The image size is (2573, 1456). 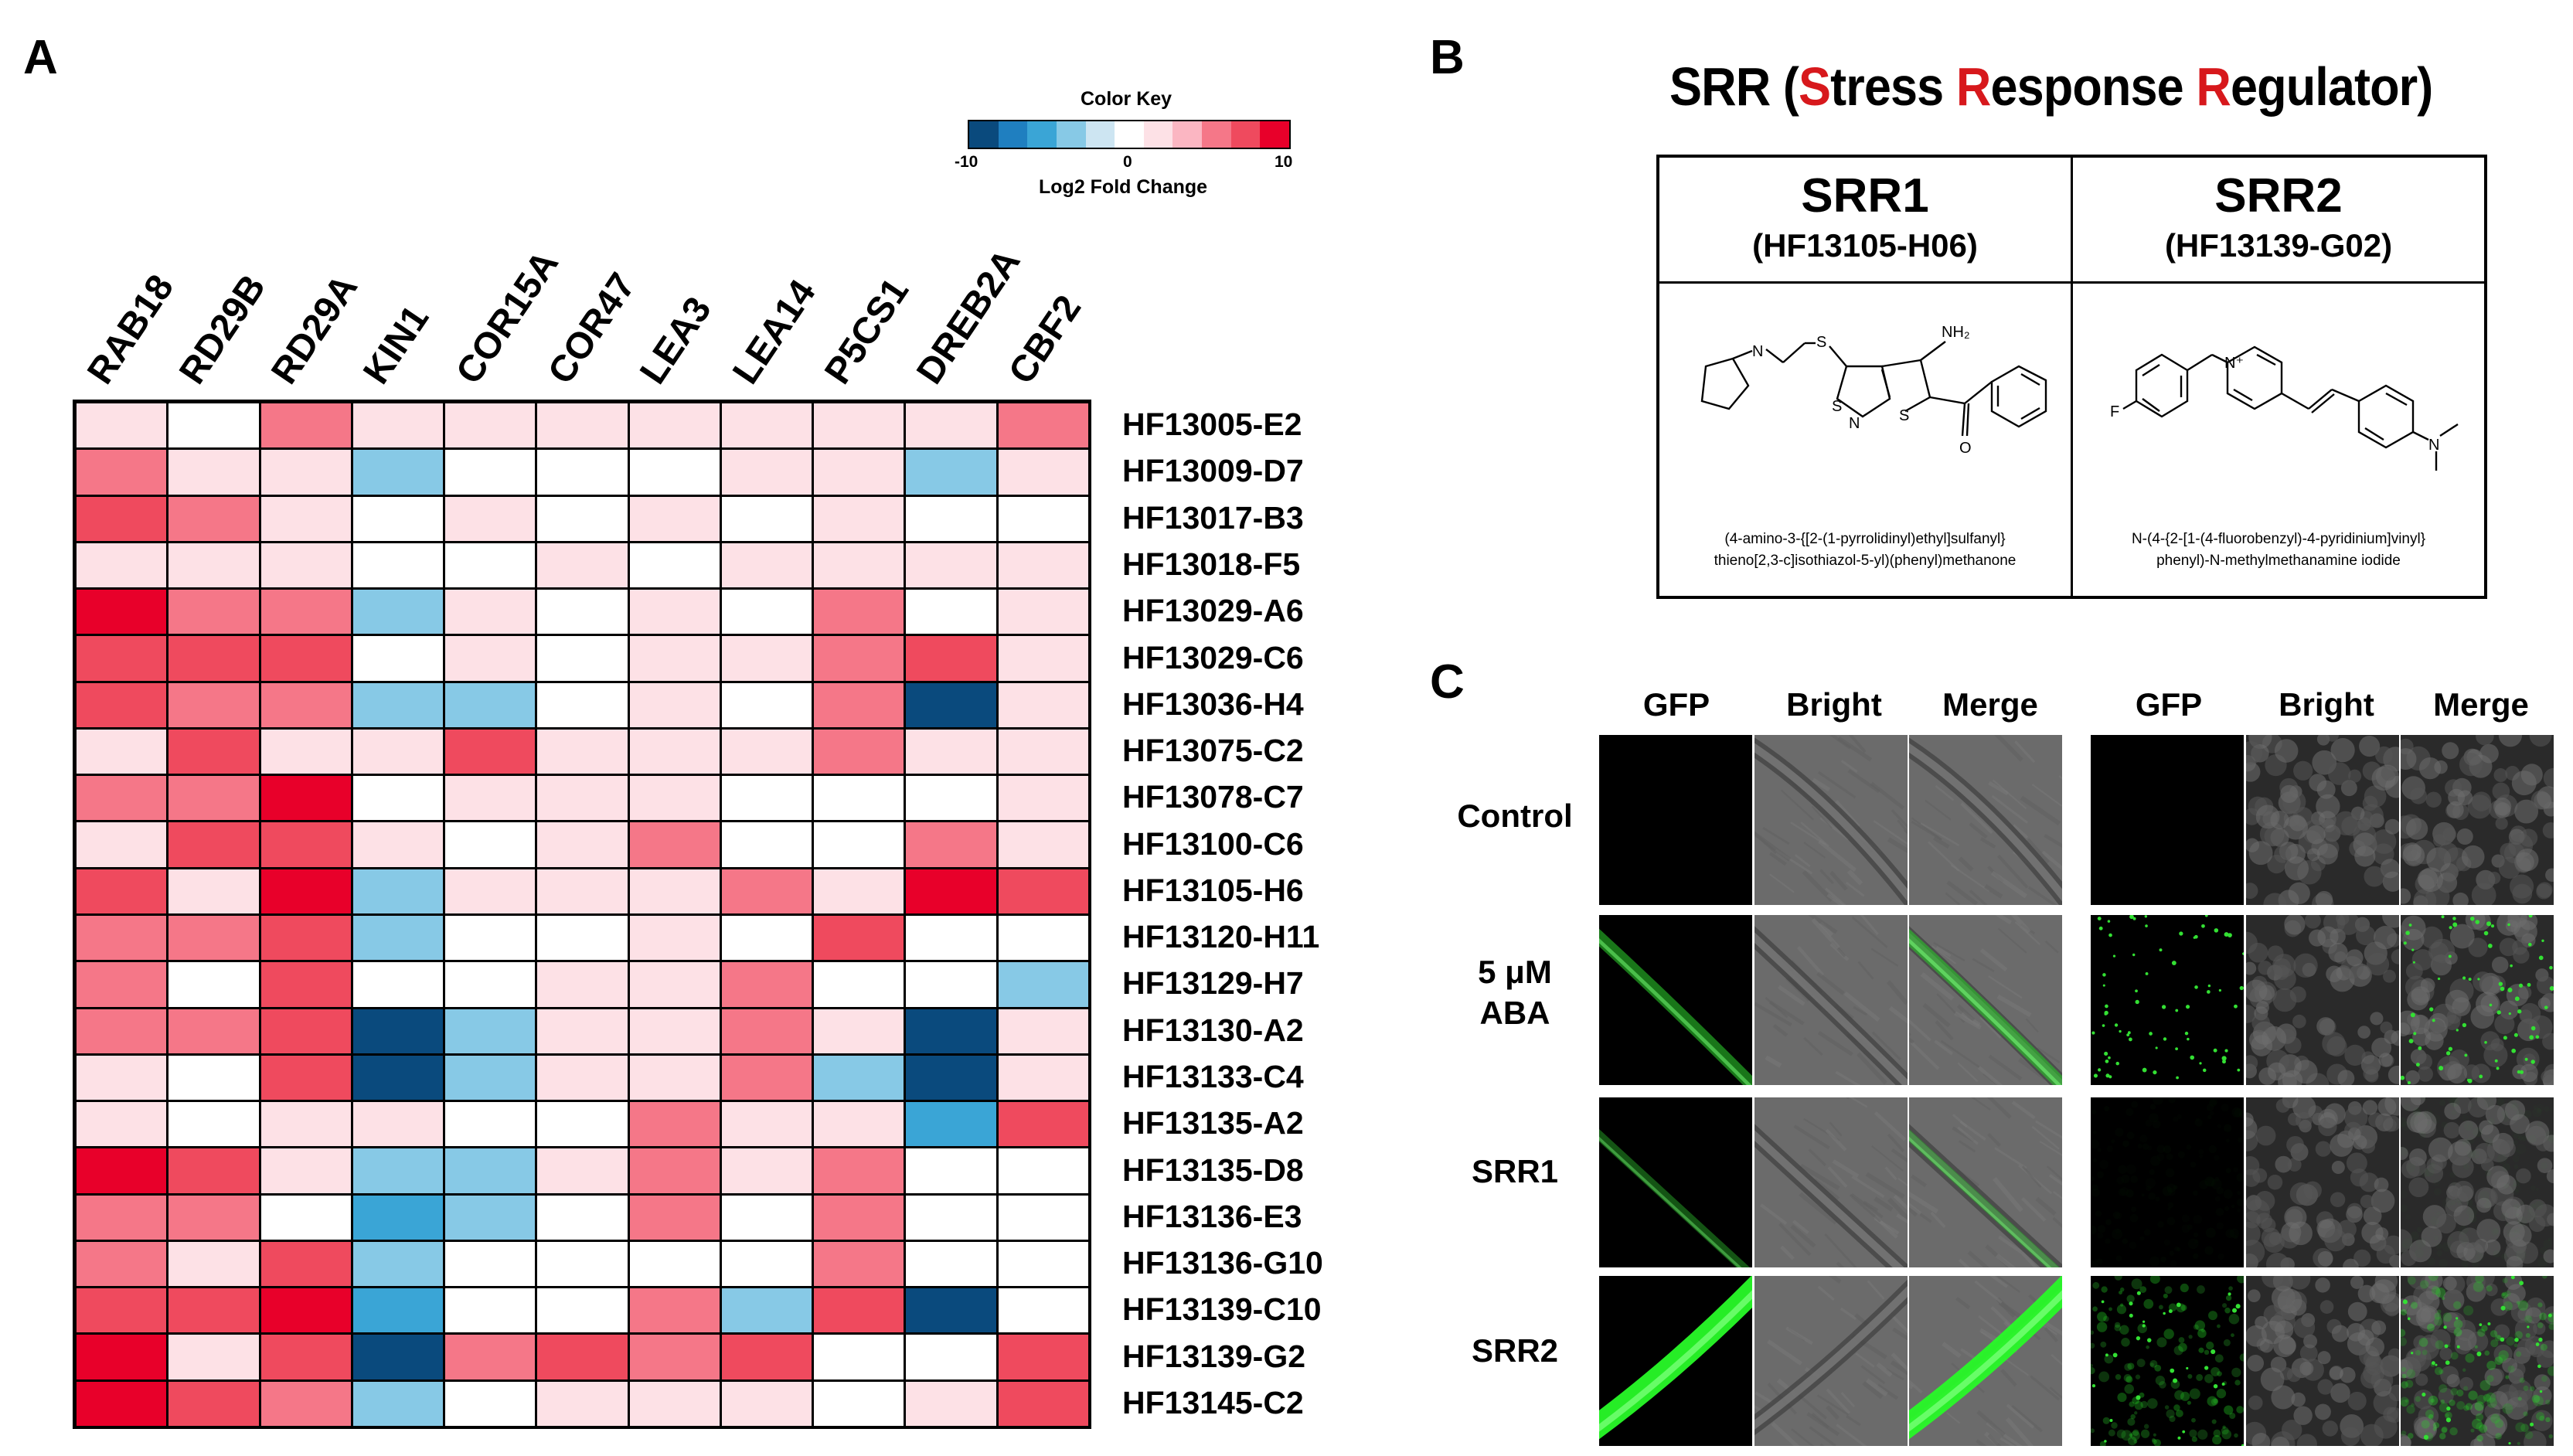 I want to click on heatmap-row-label: HF13005-E2, so click(x=1212, y=425).